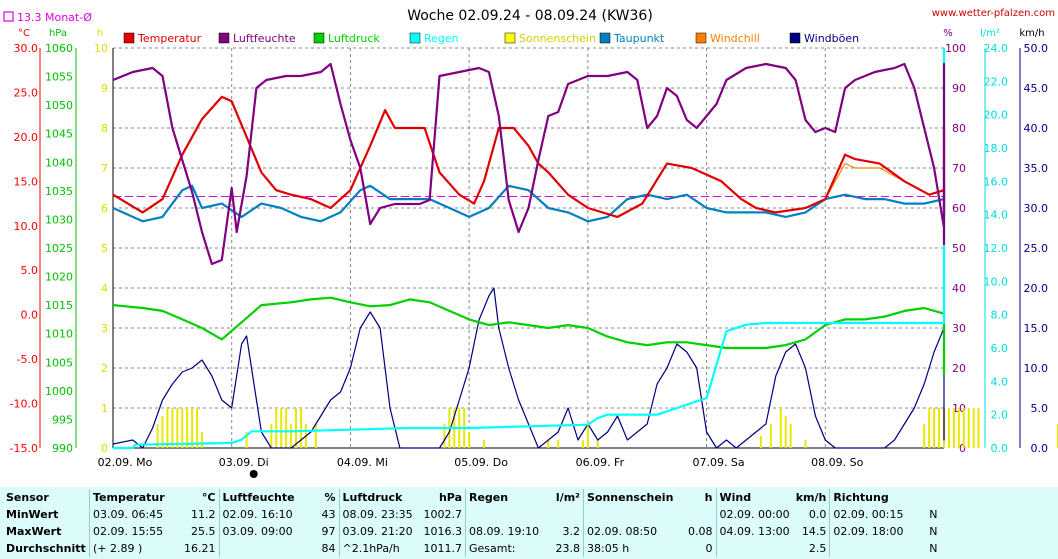 The height and width of the screenshot is (559, 1058). I want to click on stats-cell-value: 0.0, so click(817, 514).